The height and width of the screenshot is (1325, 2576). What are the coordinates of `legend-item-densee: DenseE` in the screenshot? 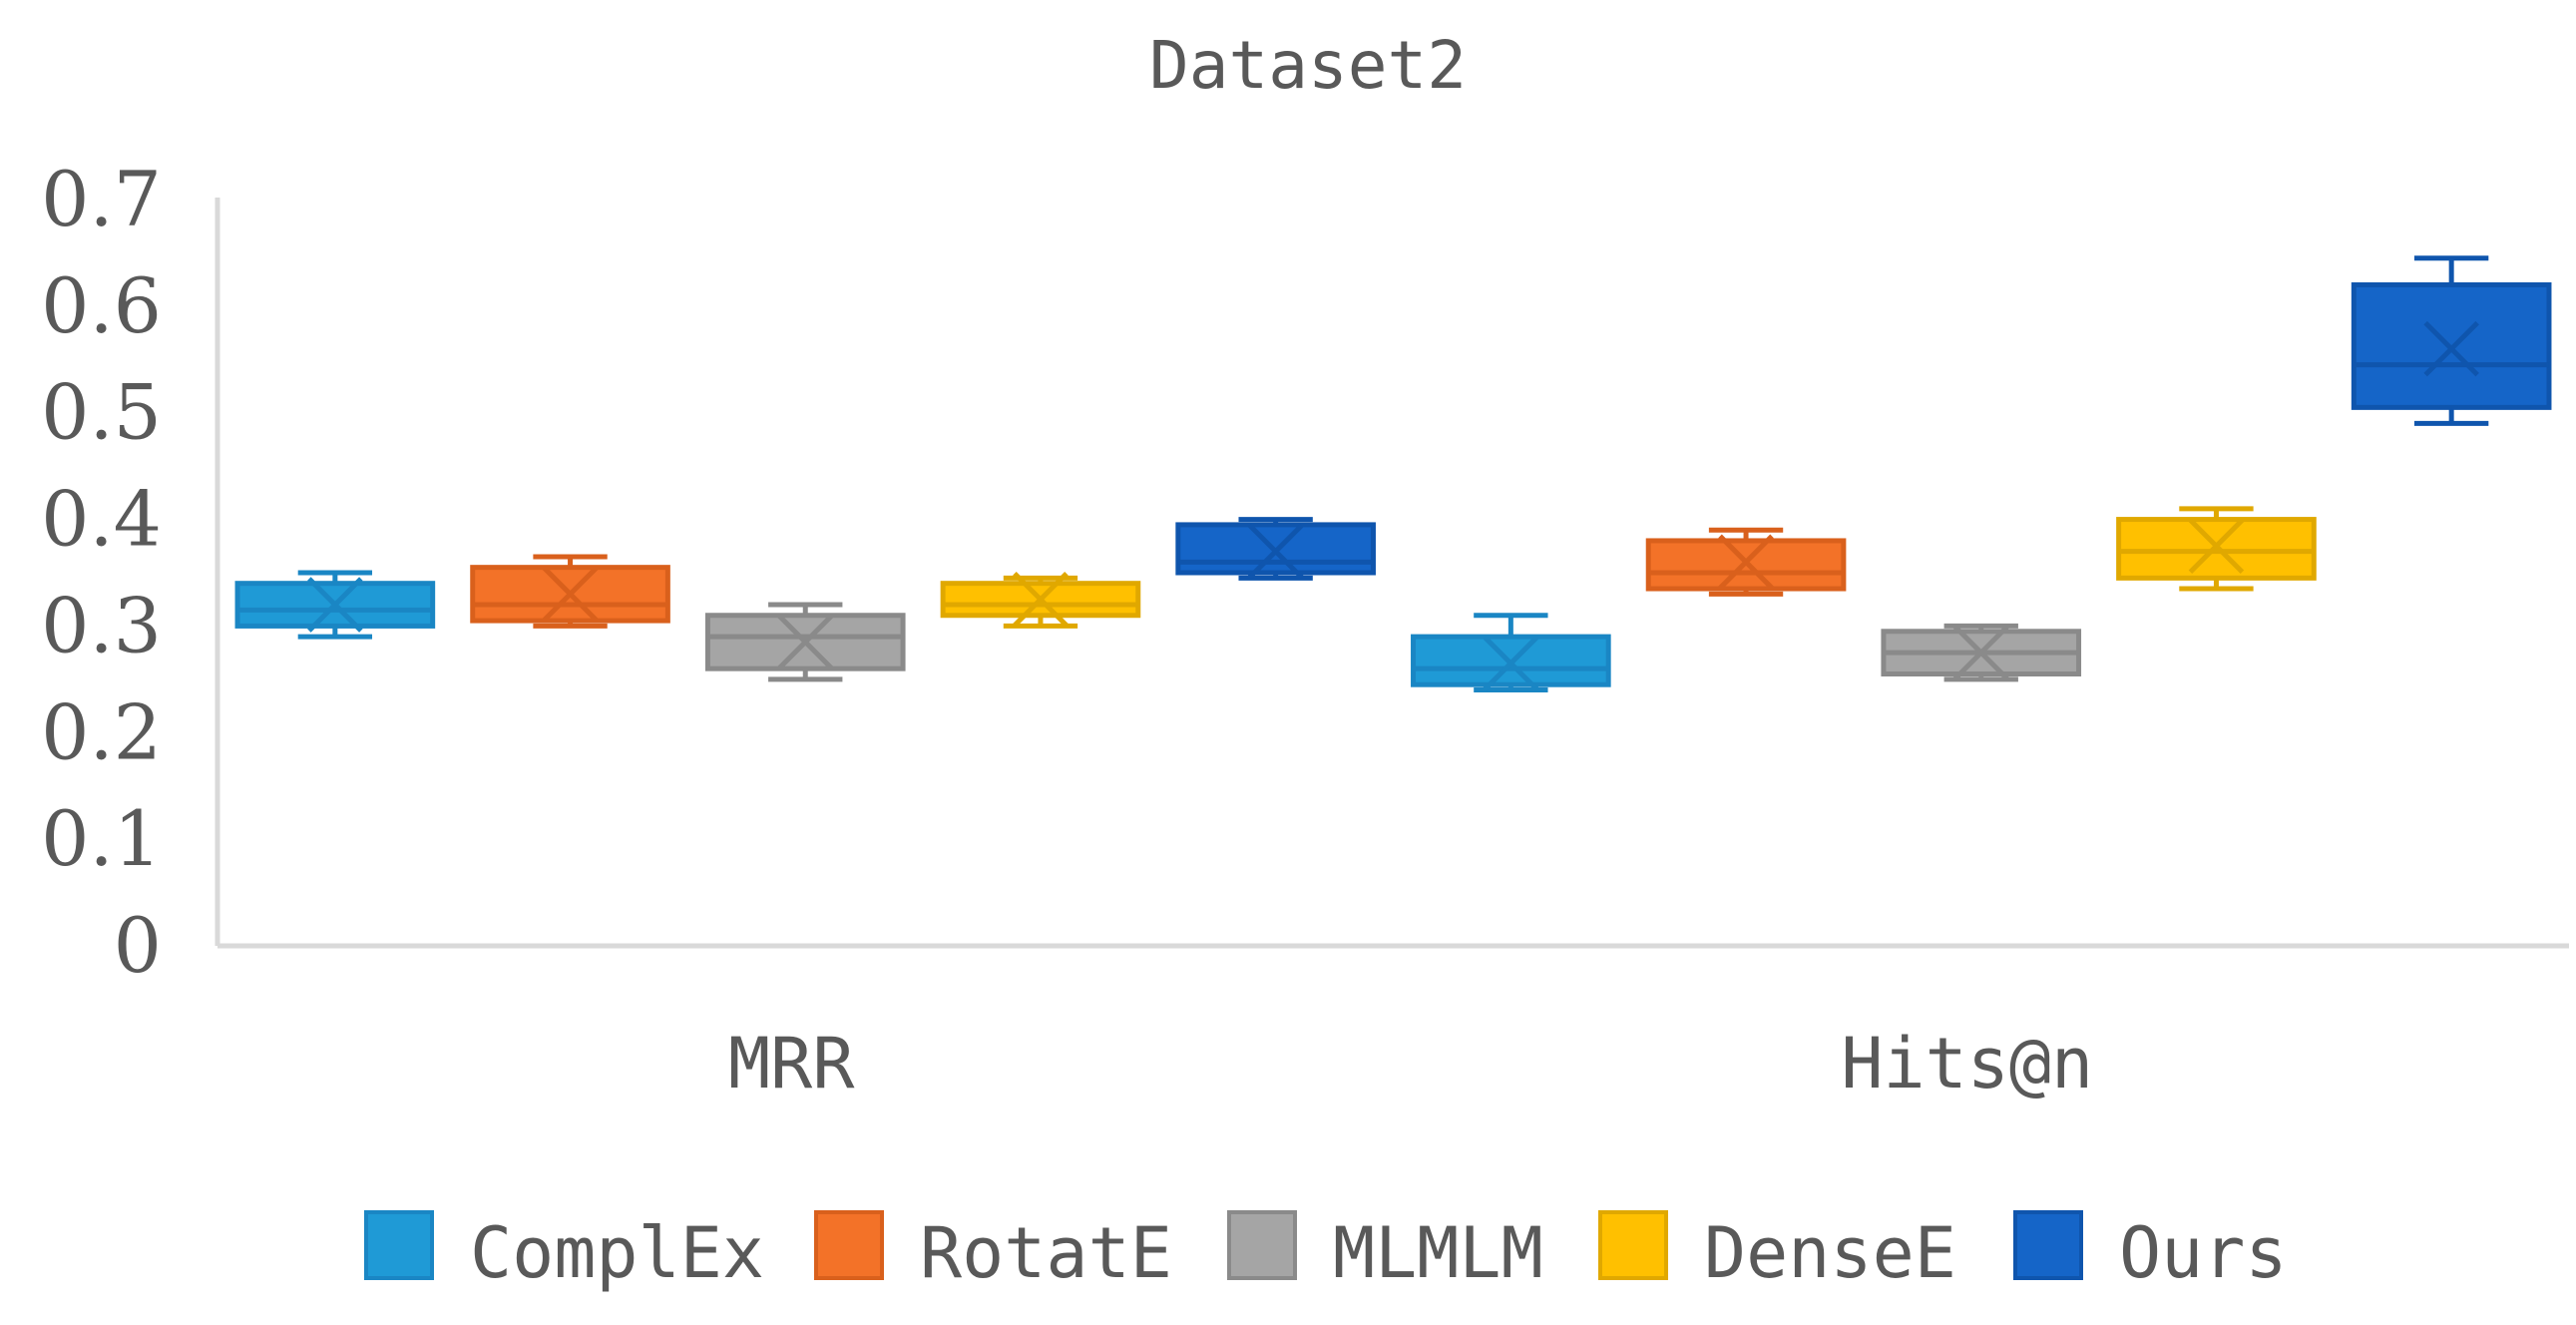 It's located at (1777, 1252).